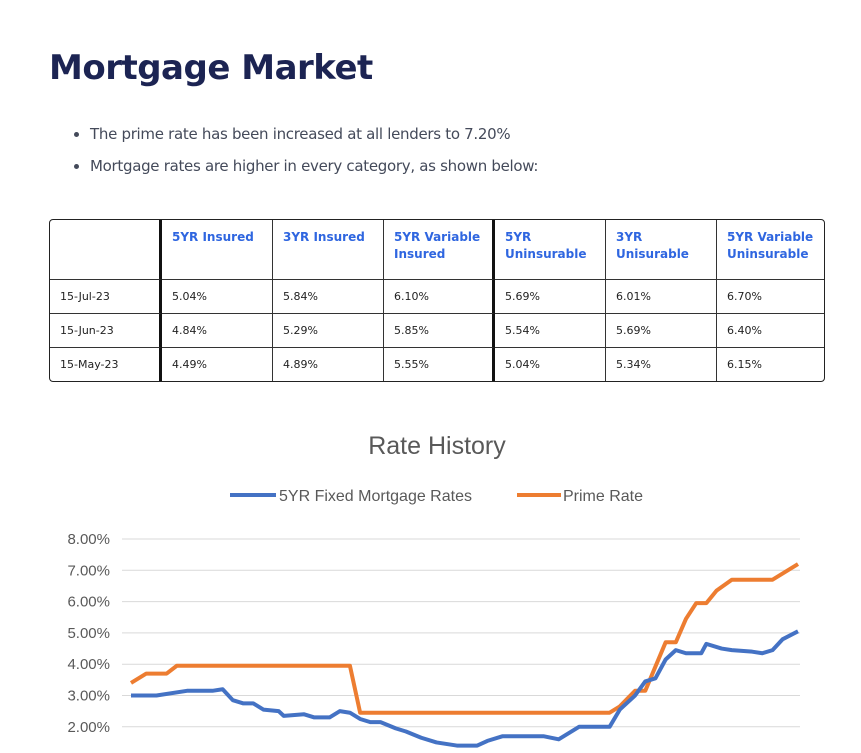  Describe the element at coordinates (106, 250) in the screenshot. I see `header-cell` at that location.